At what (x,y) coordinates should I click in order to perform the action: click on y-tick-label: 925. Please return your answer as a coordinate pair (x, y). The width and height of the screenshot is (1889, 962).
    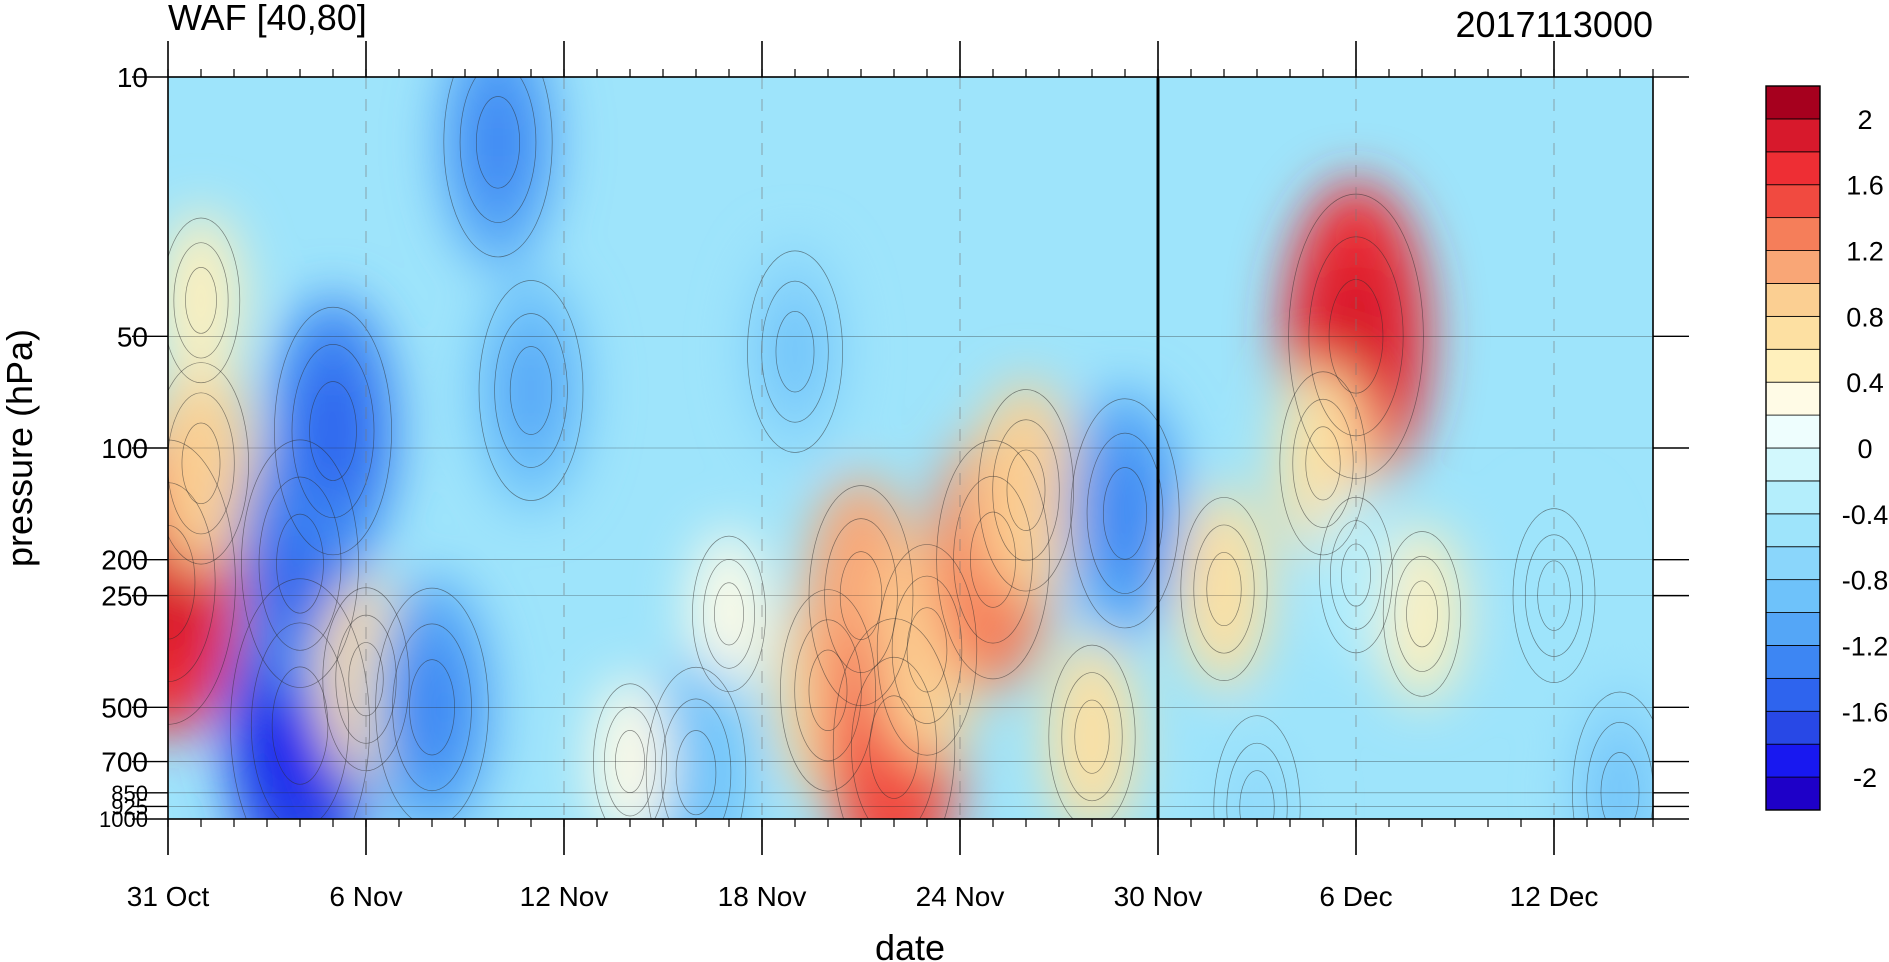
    Looking at the image, I should click on (129, 806).